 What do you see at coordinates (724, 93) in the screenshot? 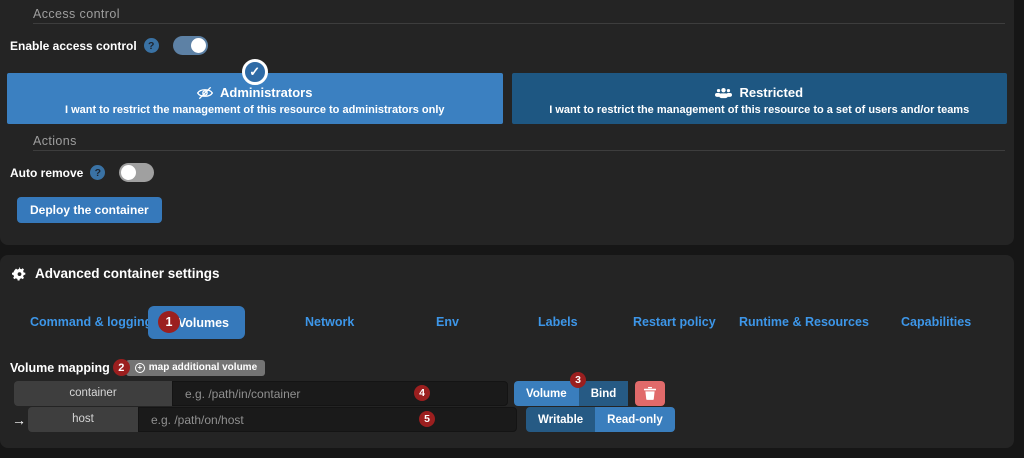
I see `users-icon` at bounding box center [724, 93].